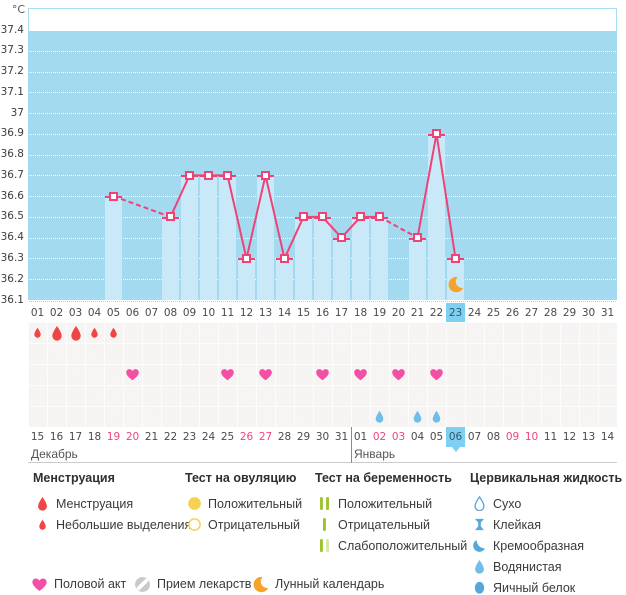 The height and width of the screenshot is (595, 626). I want to click on calendar-date-cell: 25, so click(227, 437).